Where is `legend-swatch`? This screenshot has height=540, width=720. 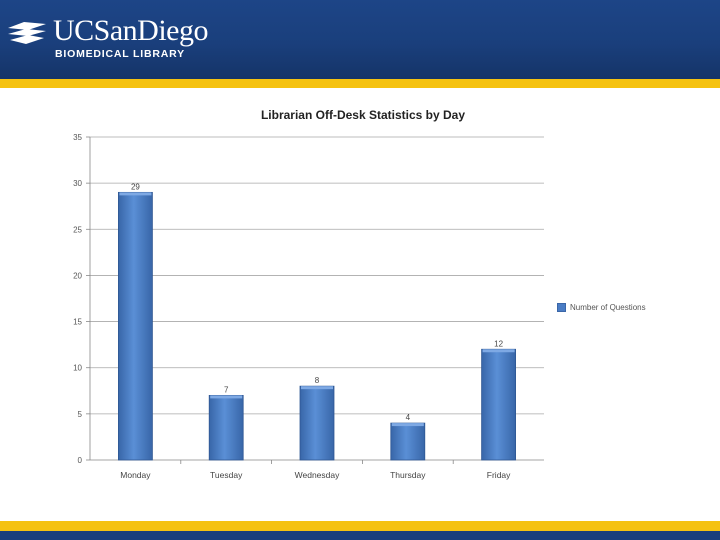
legend-swatch is located at coordinates (561, 307).